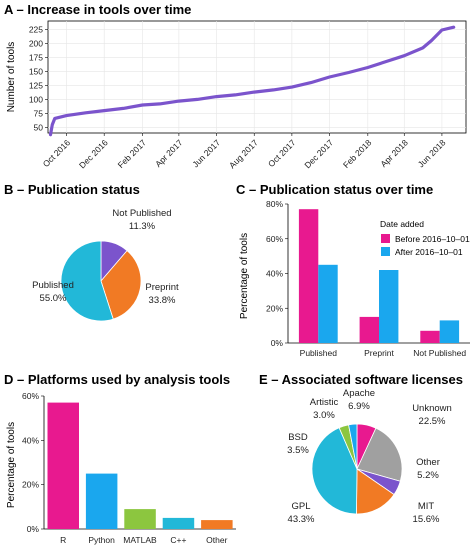  What do you see at coordinates (30, 396) in the screenshot?
I see `d-ytick-label: 60%` at bounding box center [30, 396].